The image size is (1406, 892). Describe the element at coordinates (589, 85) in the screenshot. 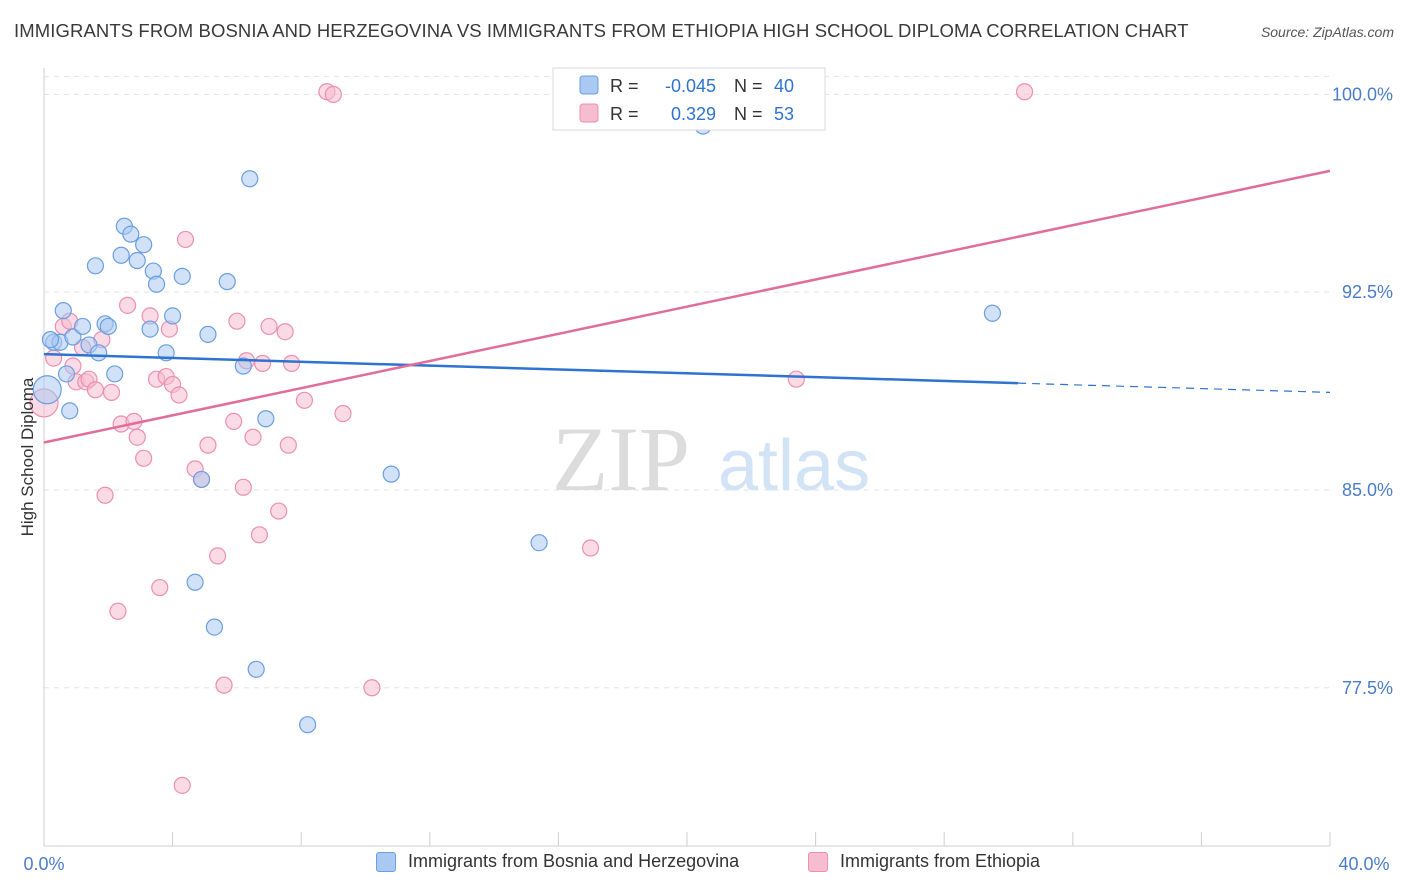

I see `legend-top-swatch-blue` at that location.